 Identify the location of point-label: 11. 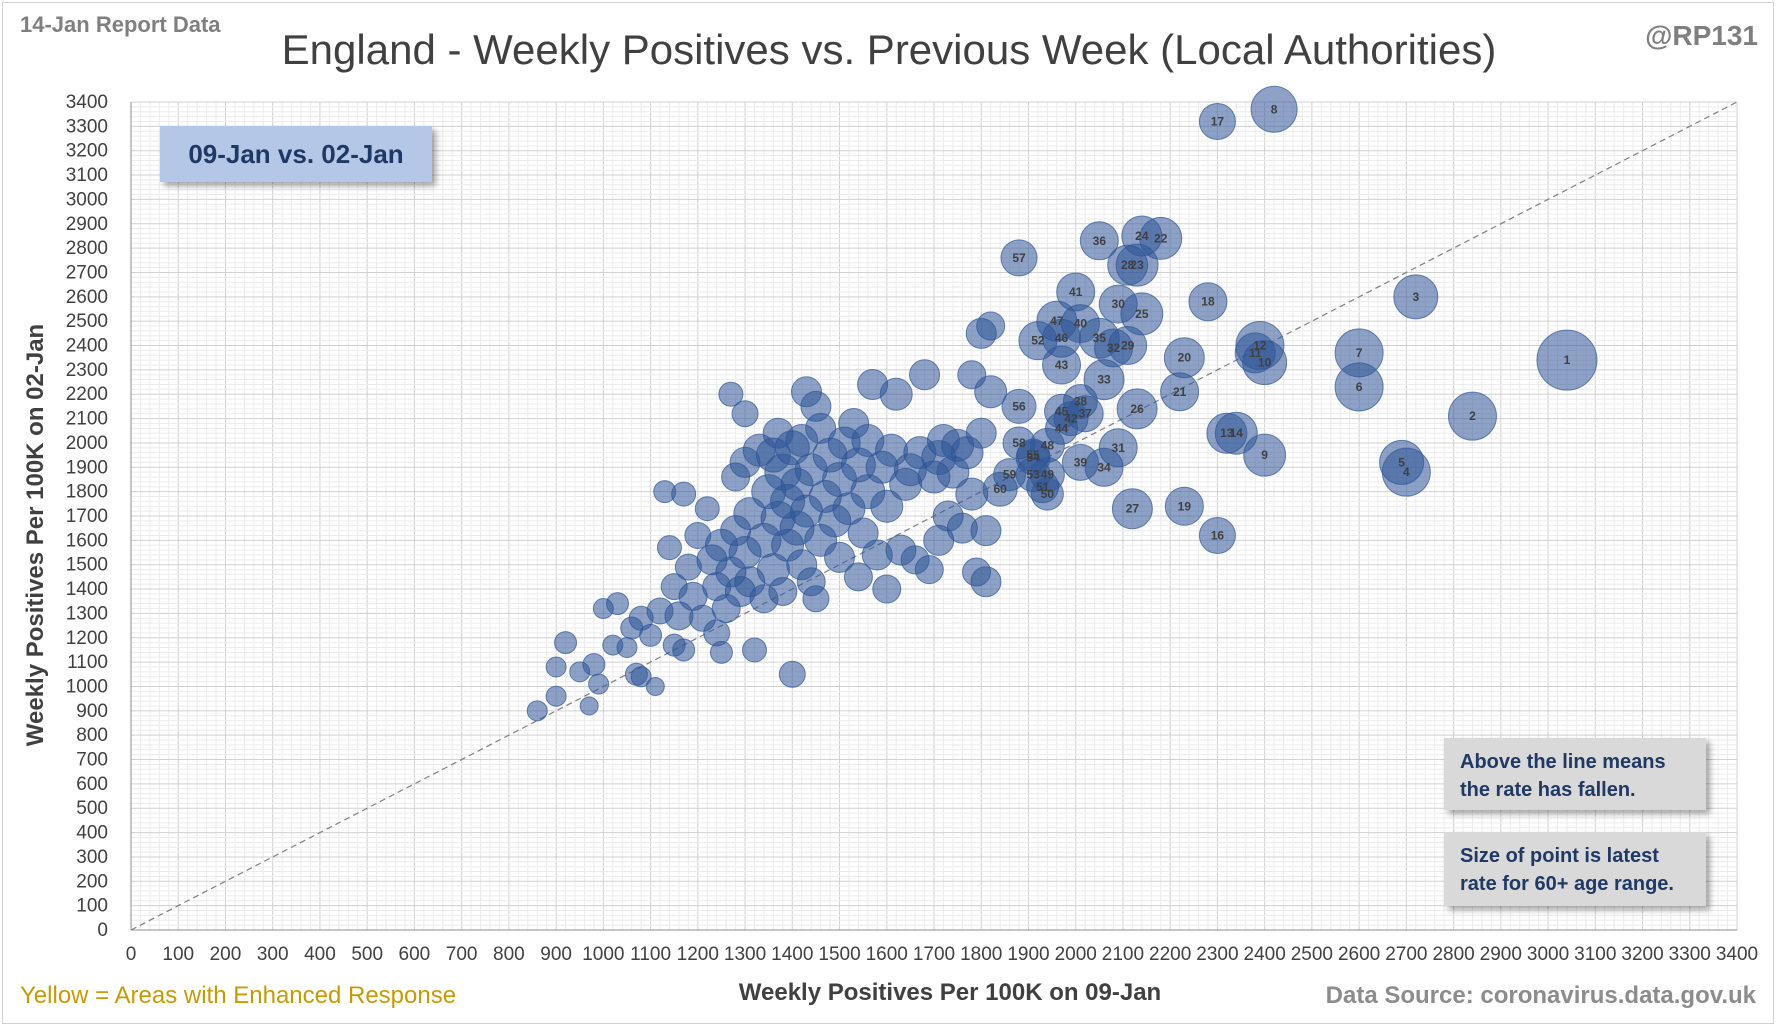
(1255, 353).